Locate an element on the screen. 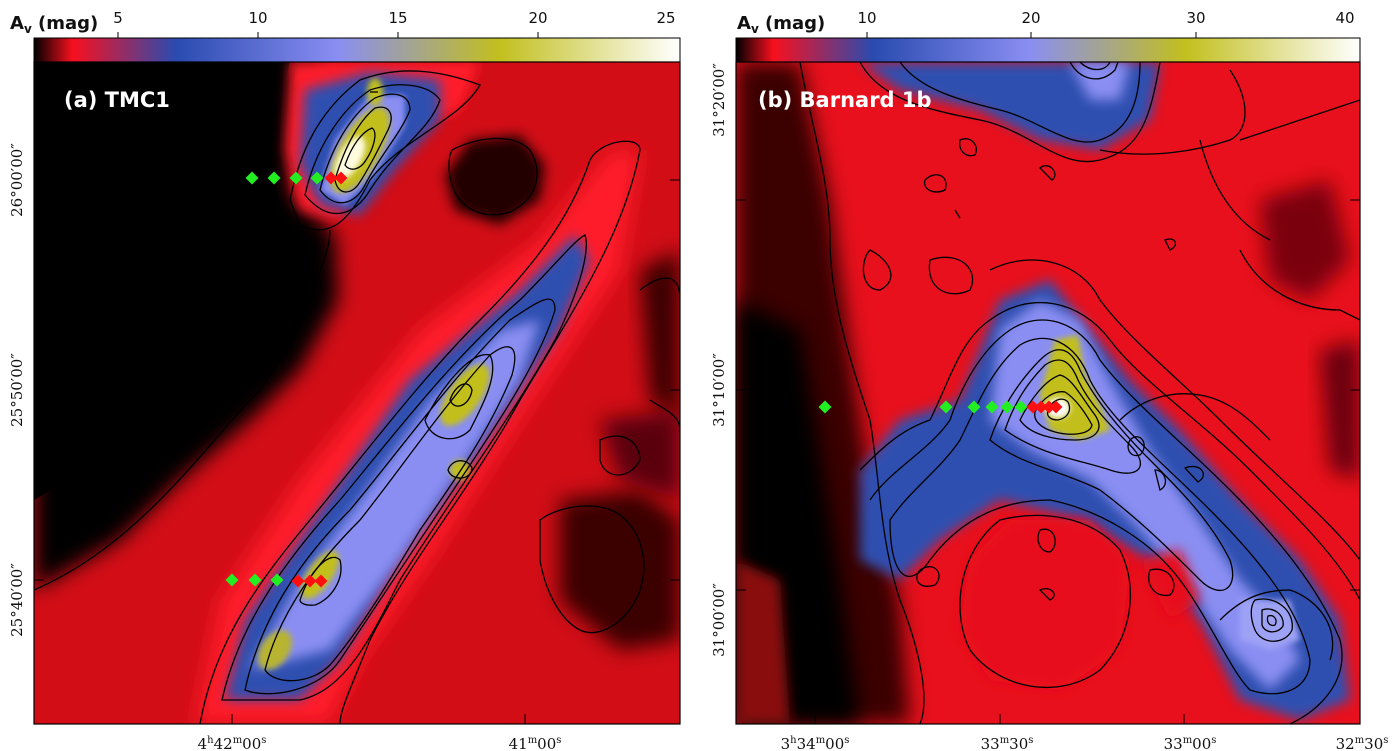  colorbar-a is located at coordinates (357, 50).